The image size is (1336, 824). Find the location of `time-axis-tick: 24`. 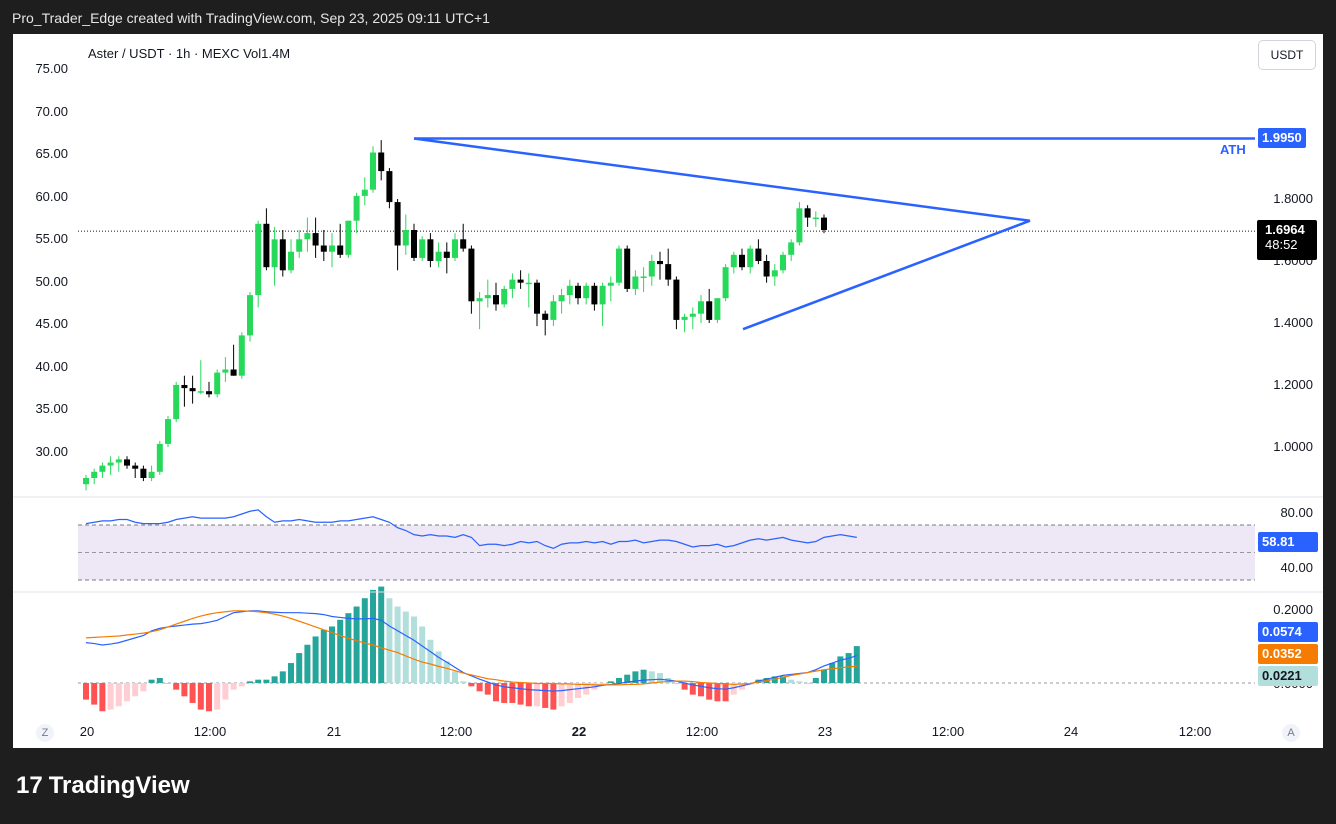

time-axis-tick: 24 is located at coordinates (1071, 731).